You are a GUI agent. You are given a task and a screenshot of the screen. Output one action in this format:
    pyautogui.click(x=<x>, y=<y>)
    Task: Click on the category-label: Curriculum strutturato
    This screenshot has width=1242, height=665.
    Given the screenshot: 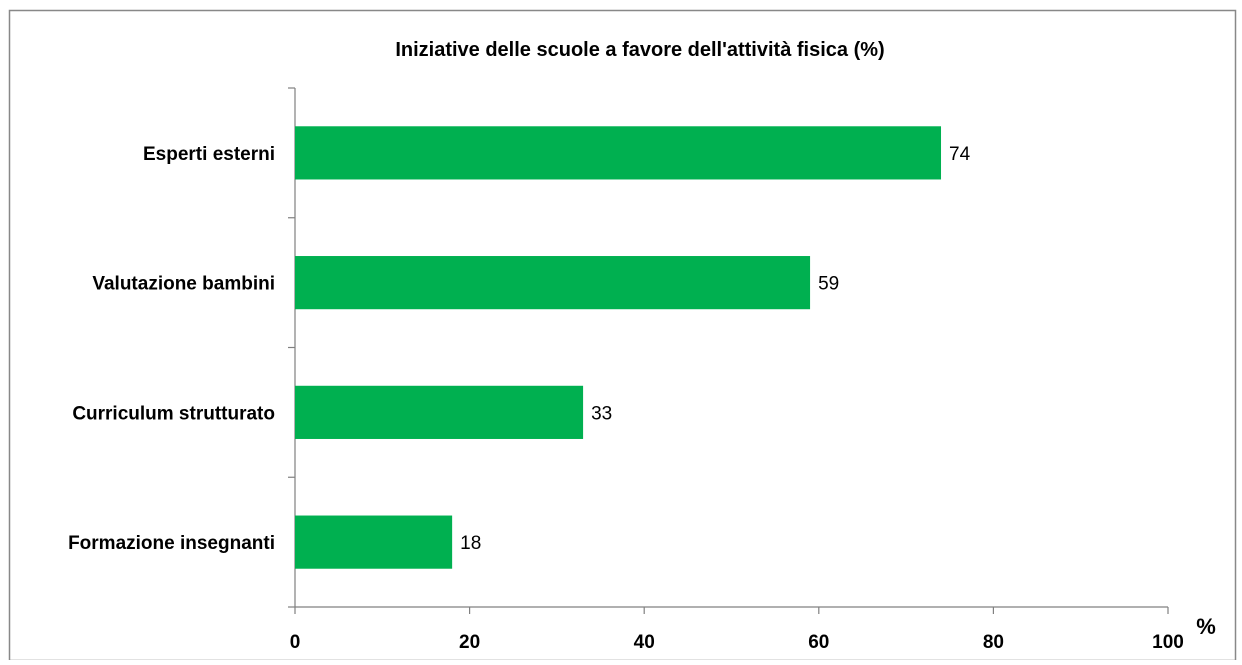 What is the action you would take?
    pyautogui.click(x=173, y=413)
    